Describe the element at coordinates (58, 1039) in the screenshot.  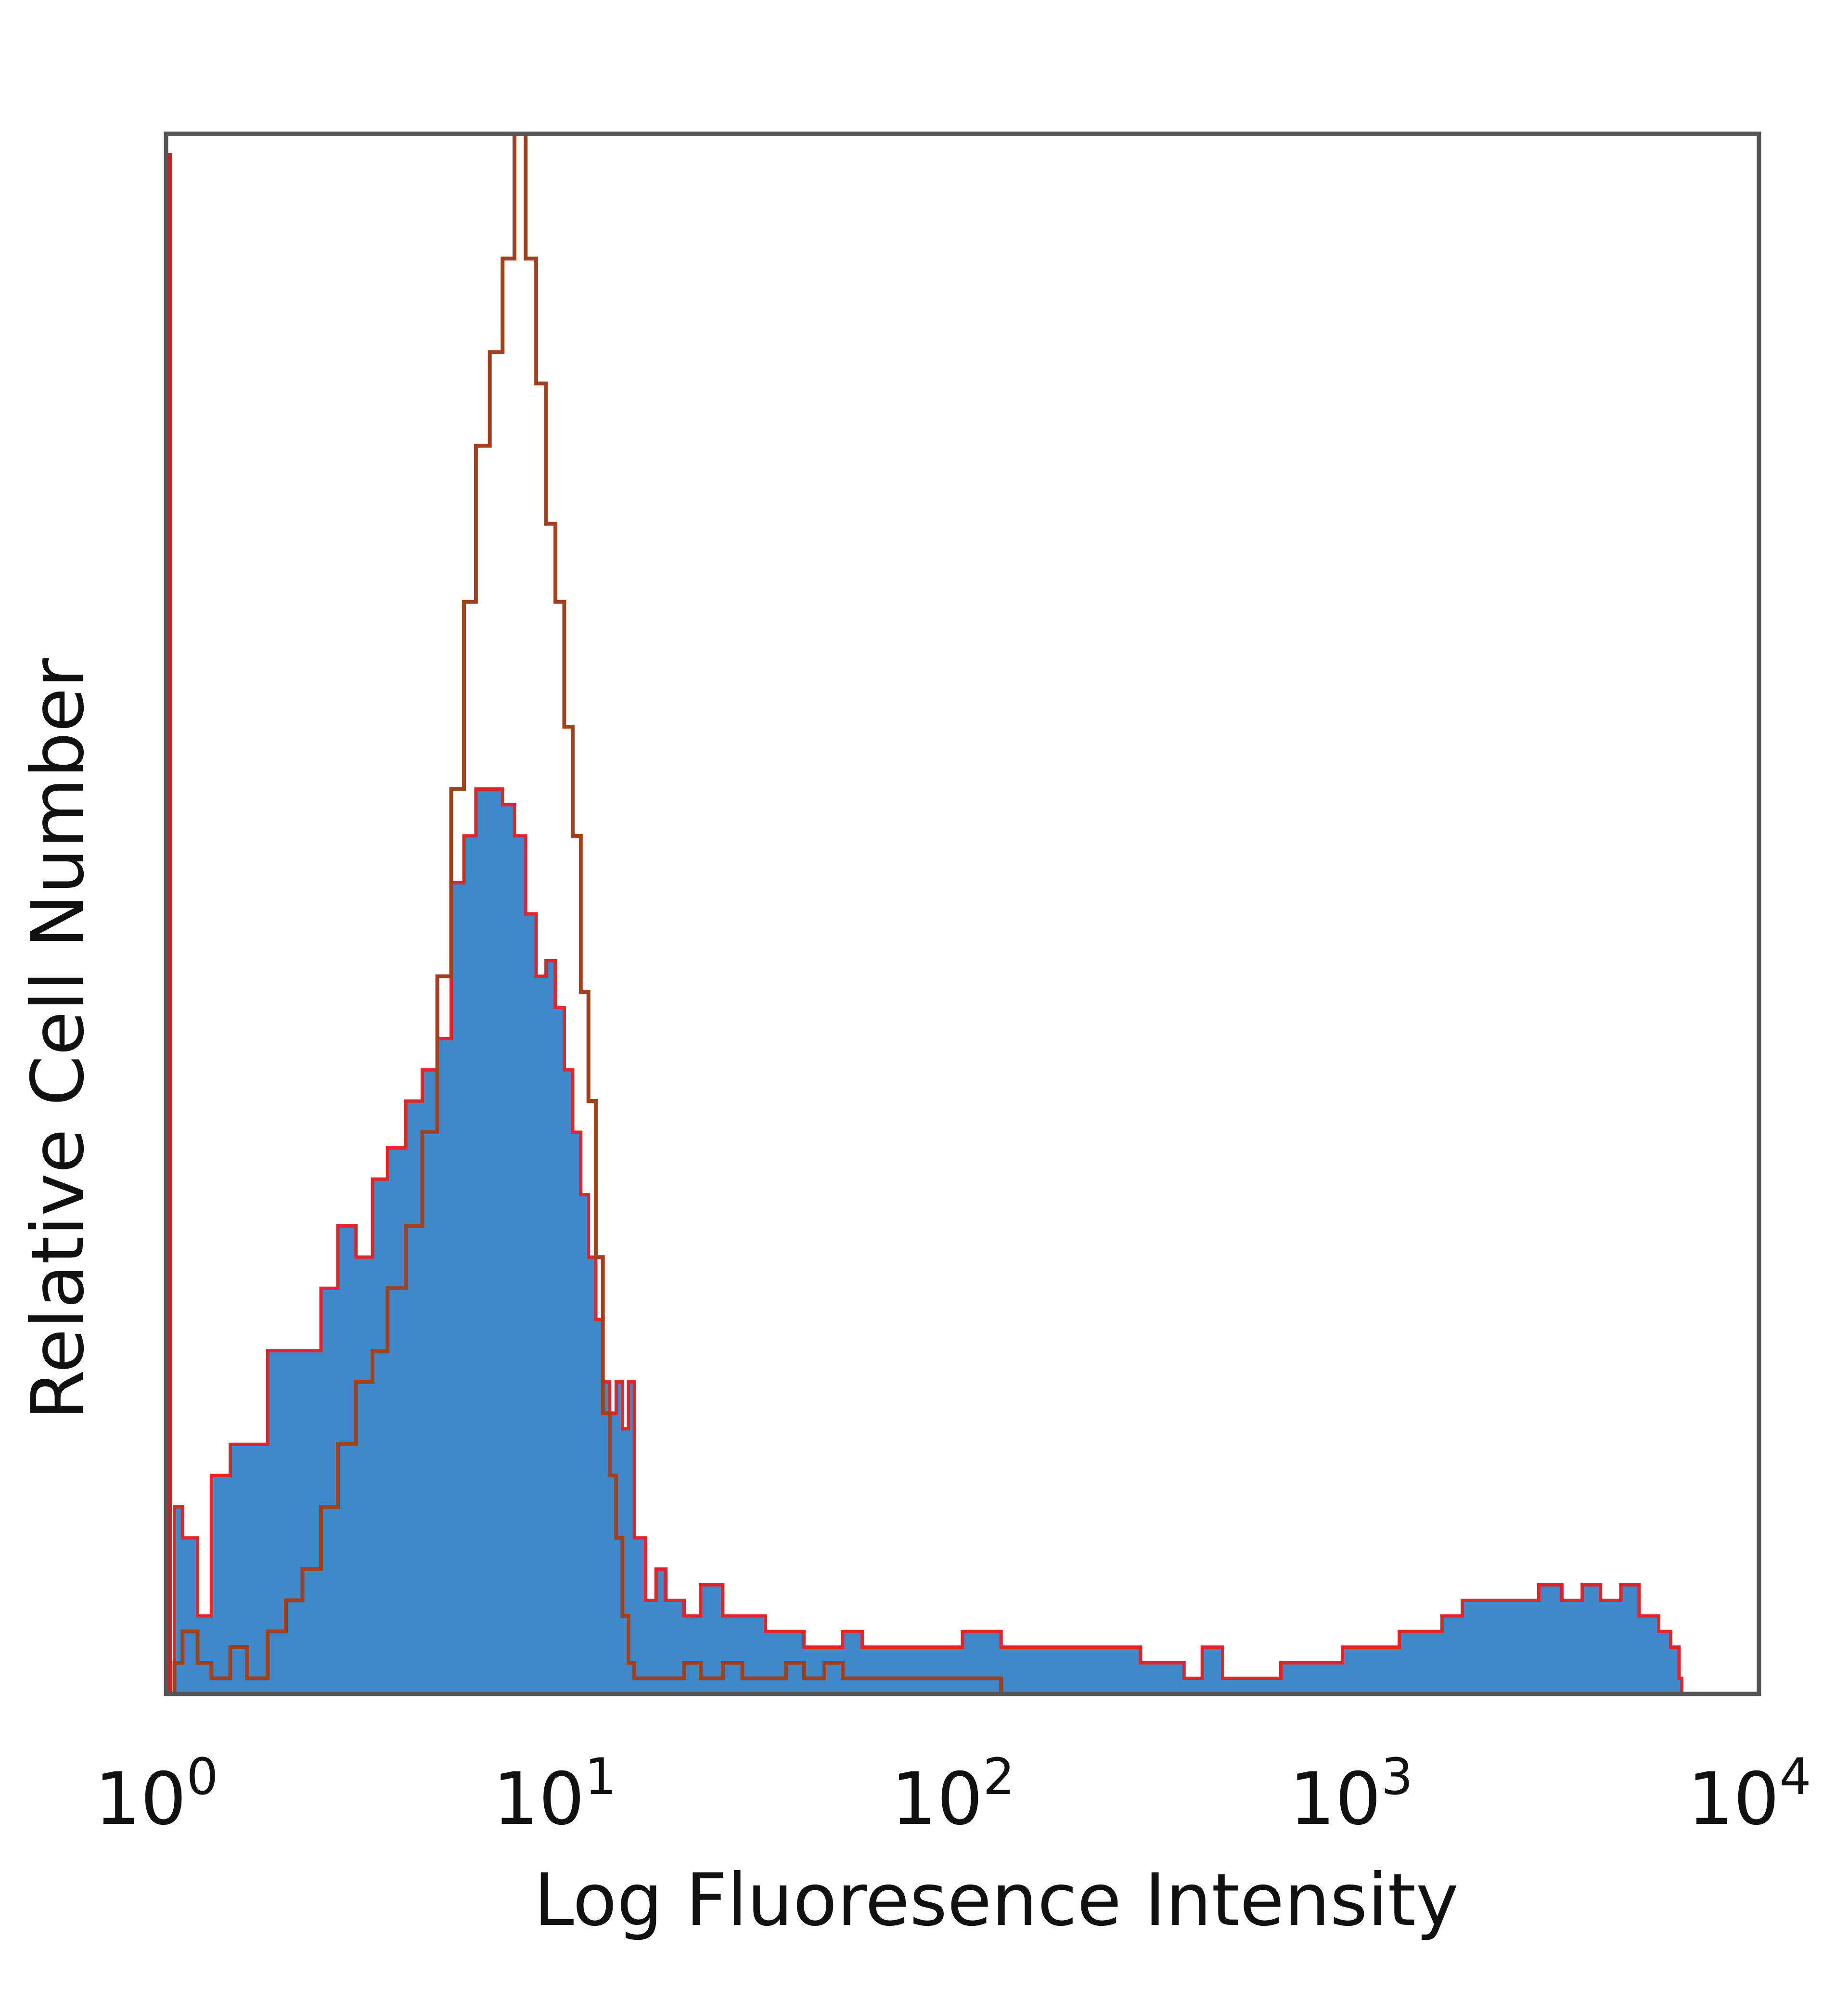
I see `y-axis-title: Relative Cell Number` at that location.